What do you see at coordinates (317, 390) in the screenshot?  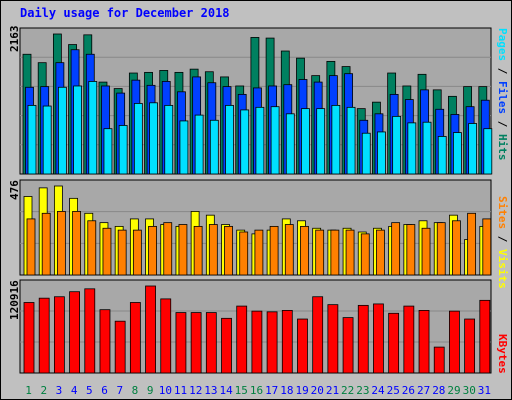 I see `day-tick-label: 20` at bounding box center [317, 390].